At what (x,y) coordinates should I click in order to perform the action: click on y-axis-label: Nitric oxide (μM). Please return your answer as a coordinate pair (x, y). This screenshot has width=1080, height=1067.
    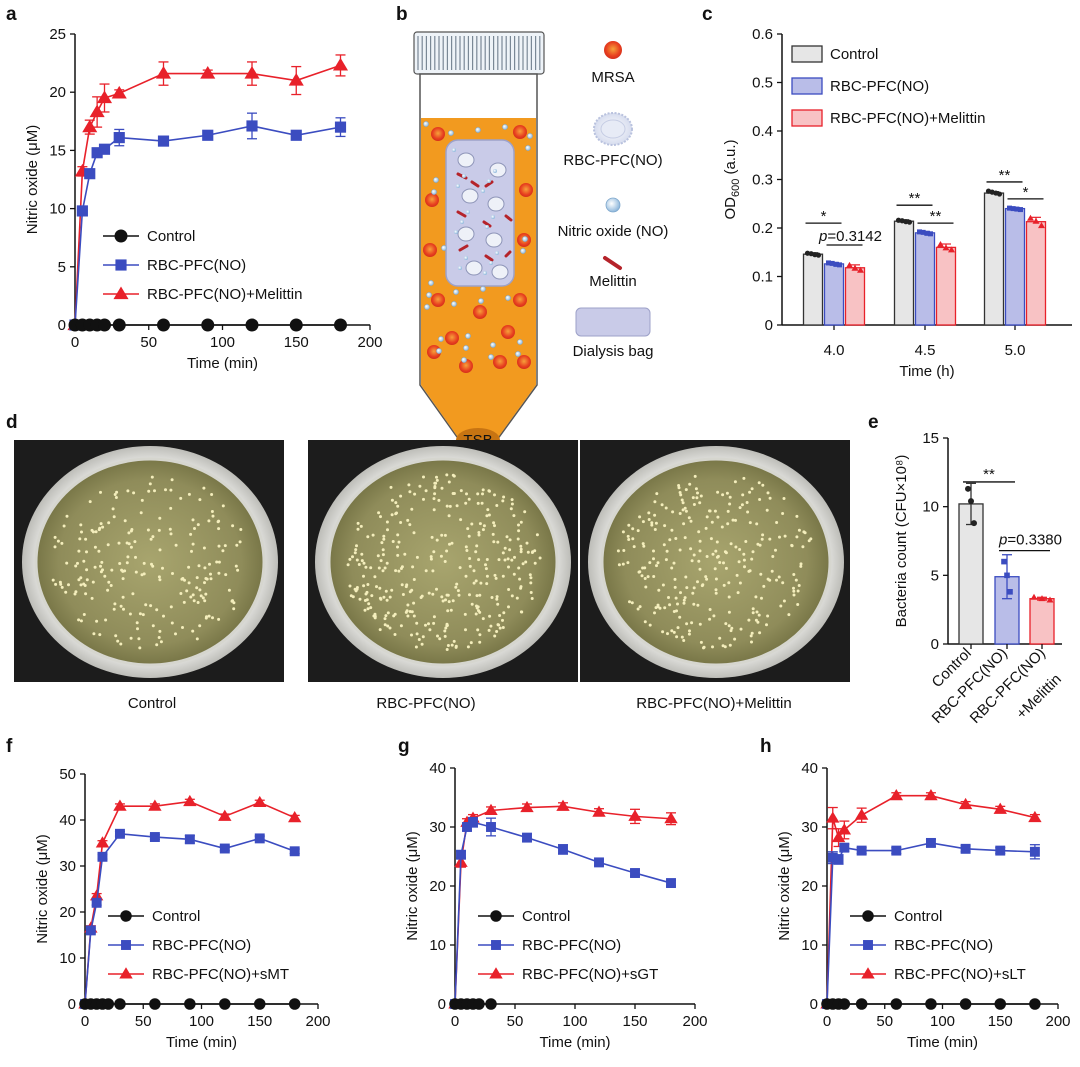
    Looking at the image, I should click on (42, 888).